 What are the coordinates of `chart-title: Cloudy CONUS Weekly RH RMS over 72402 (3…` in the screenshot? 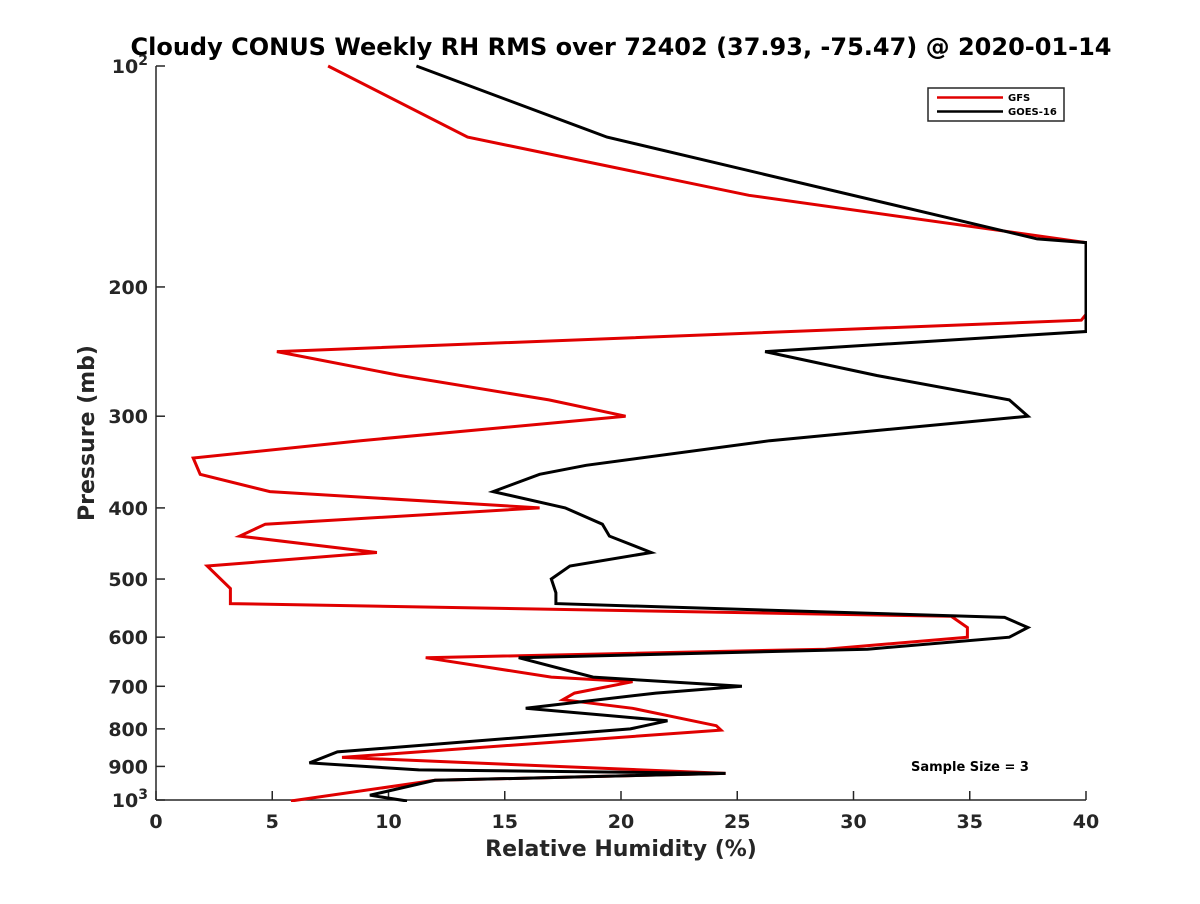 It's located at (621, 47).